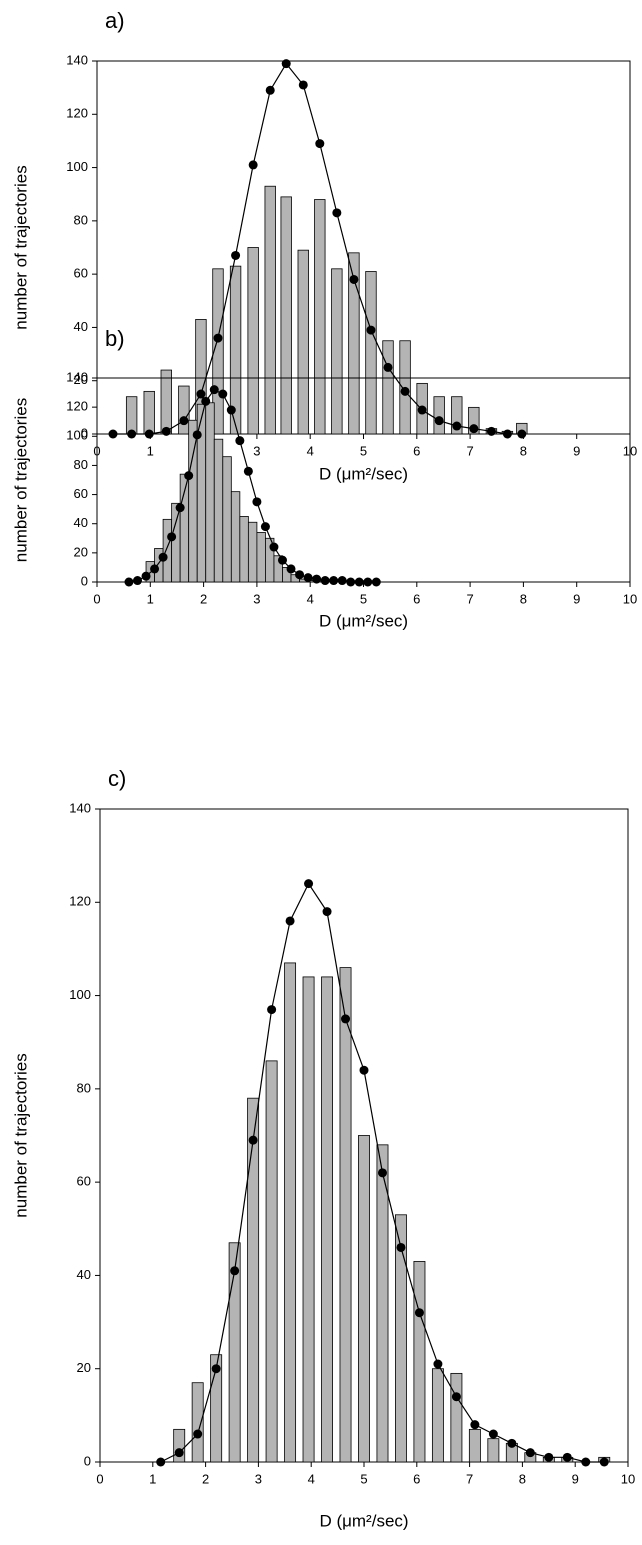 The image size is (642, 1545). Describe the element at coordinates (117, 778) in the screenshot. I see `panel-title: c)` at that location.